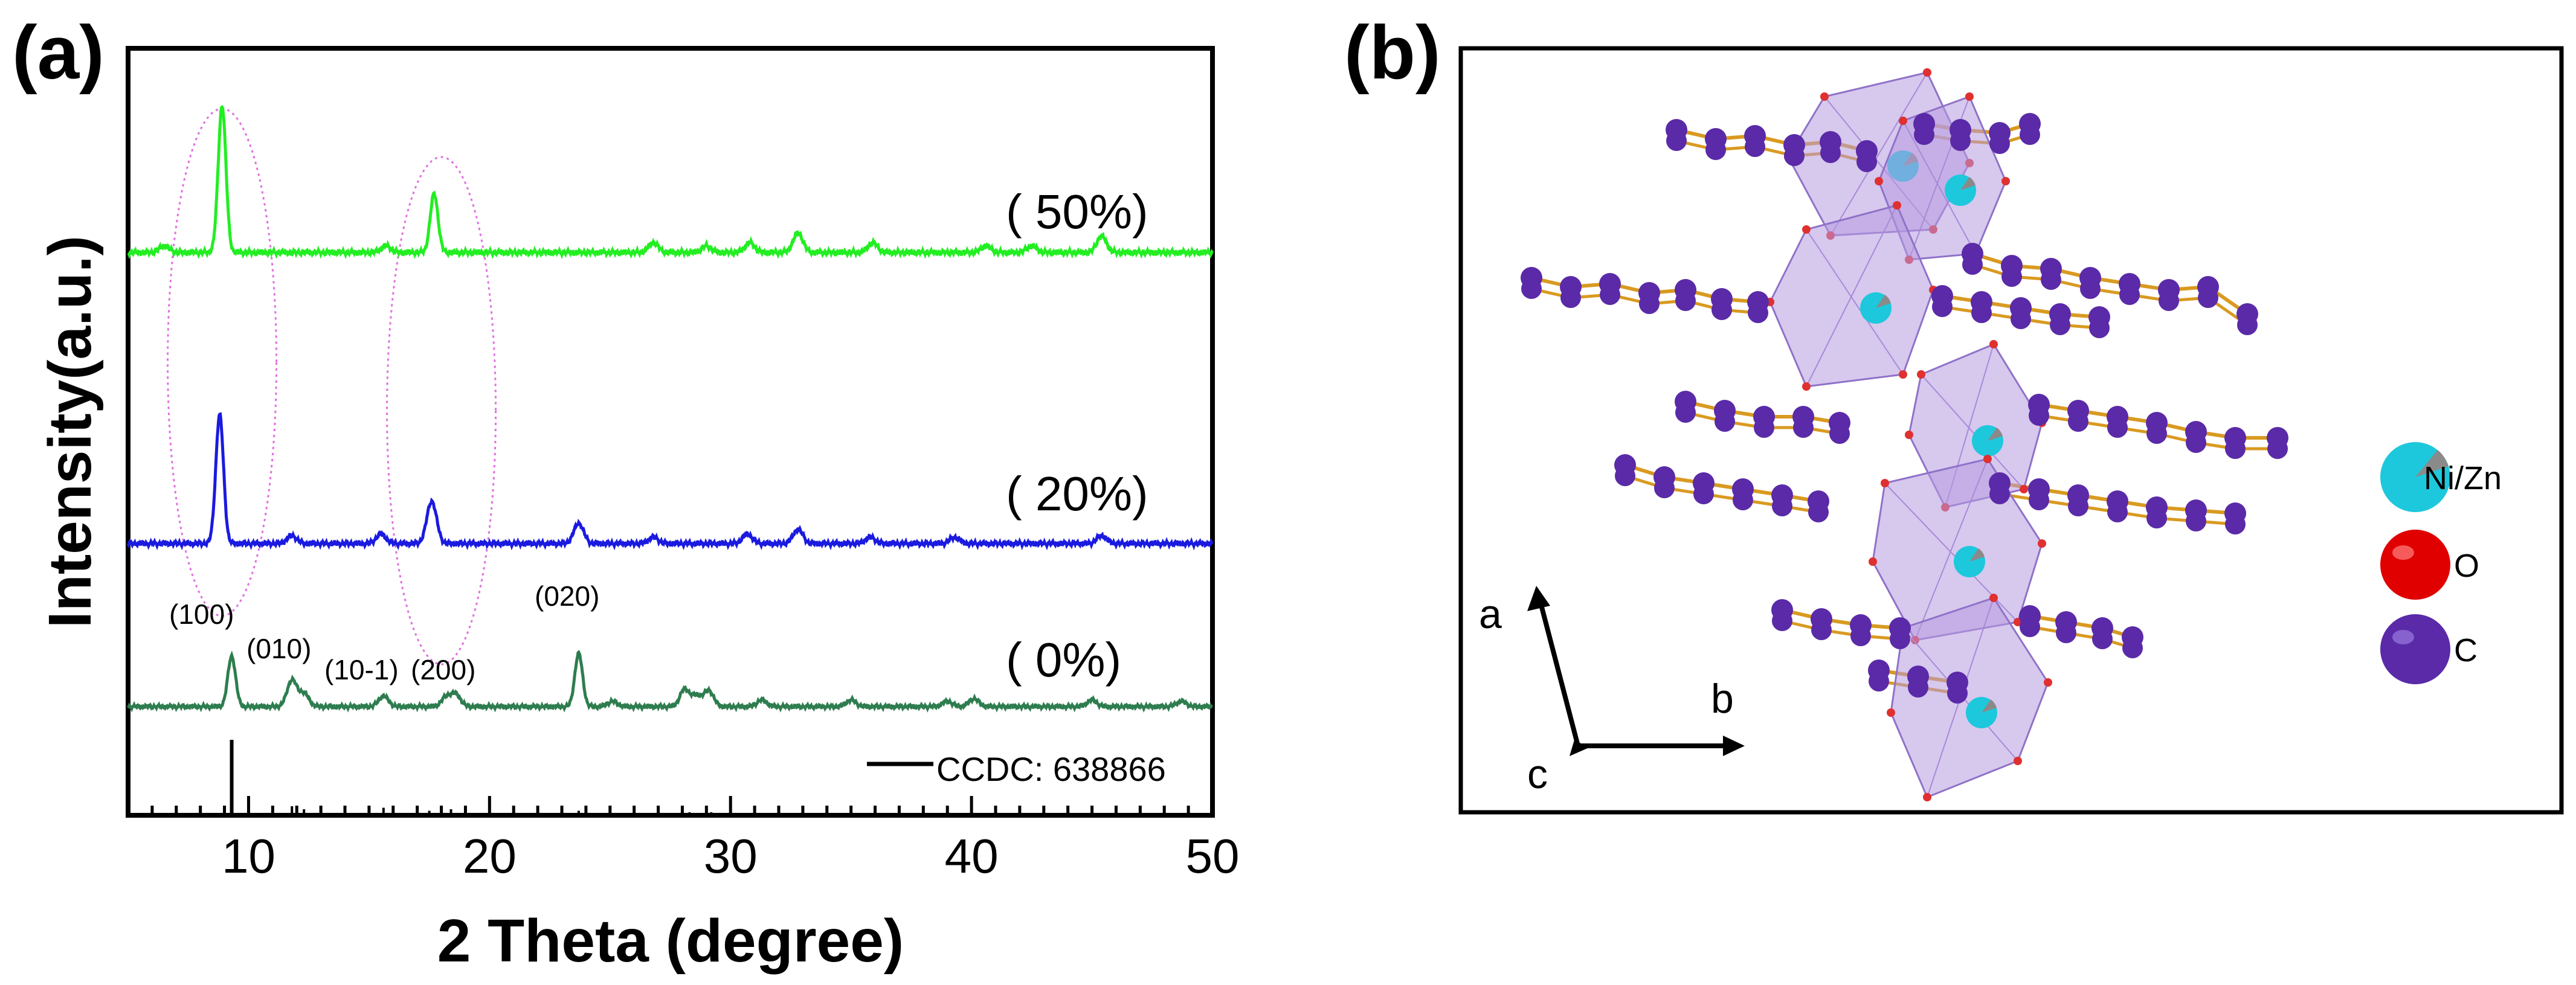 This screenshot has height=985, width=2576. Describe the element at coordinates (278, 648) in the screenshot. I see `peak-label: (010)` at that location.